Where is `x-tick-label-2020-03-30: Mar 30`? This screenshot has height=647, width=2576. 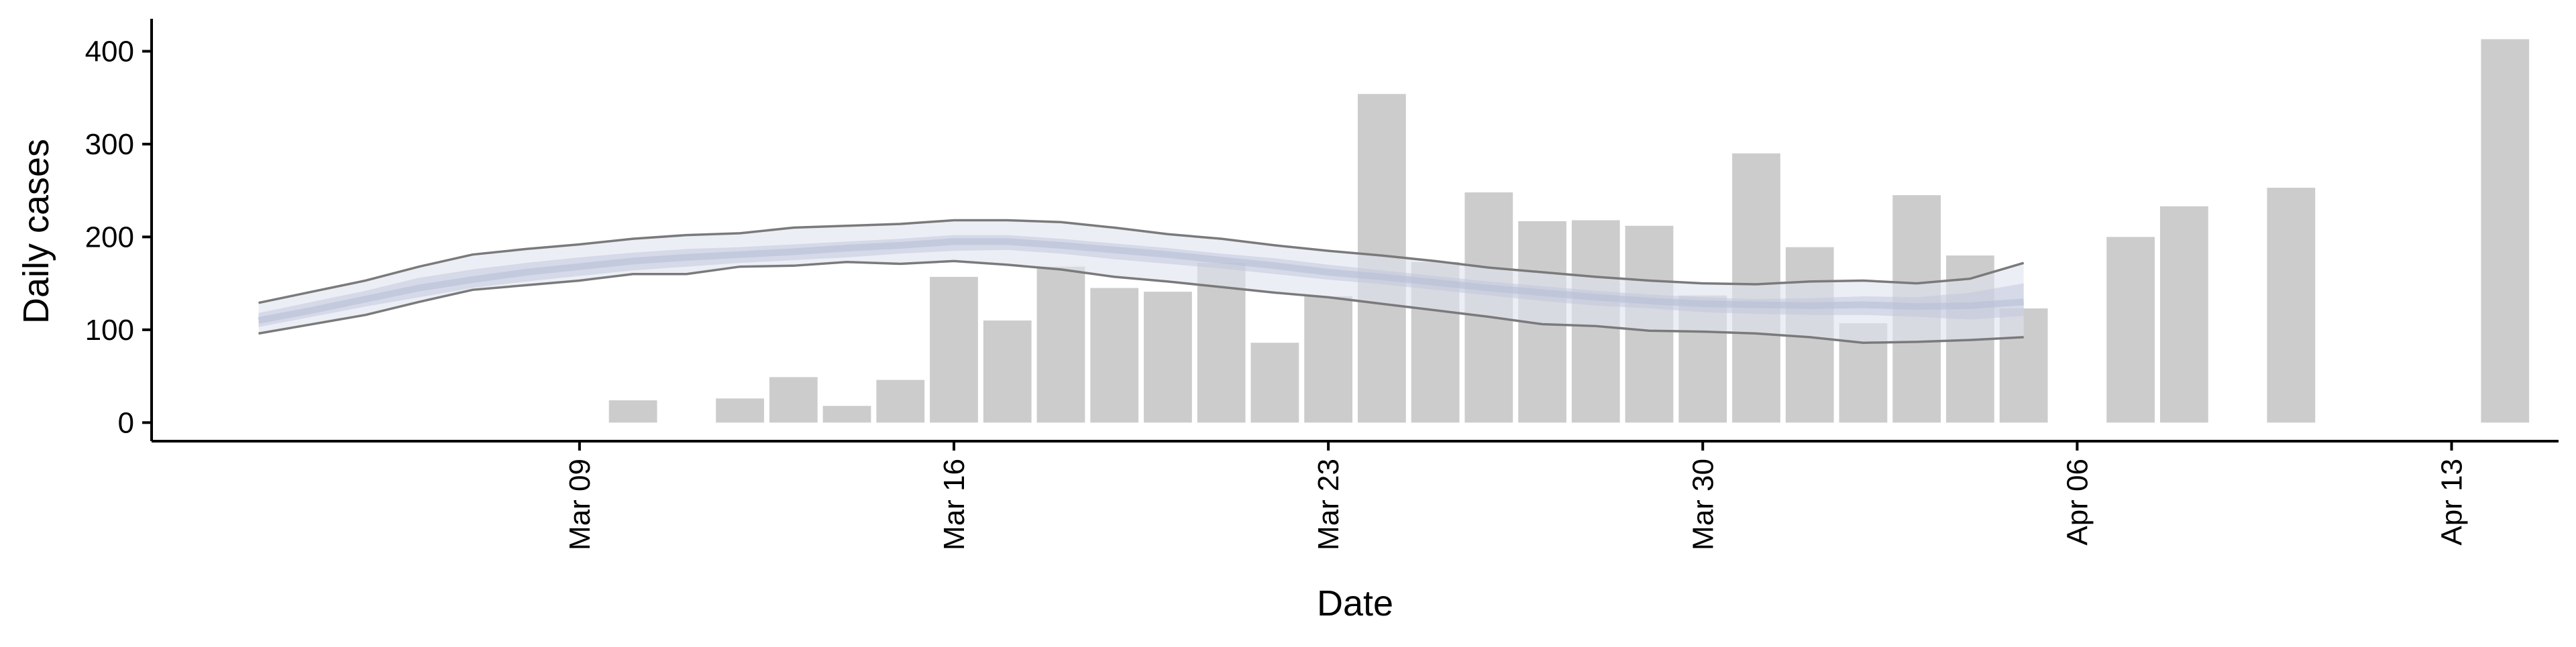 x-tick-label-2020-03-30: Mar 30 is located at coordinates (1702, 505).